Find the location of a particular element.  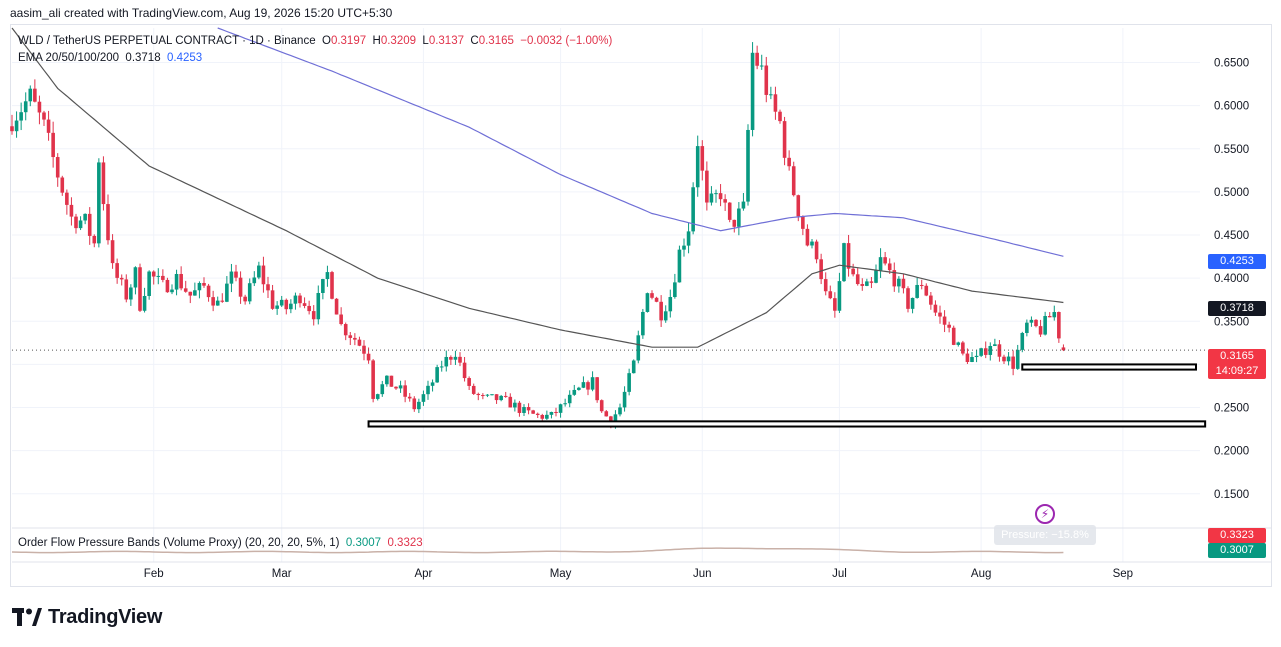

oscillator-upper-tag: 0.3323 is located at coordinates (1237, 535).